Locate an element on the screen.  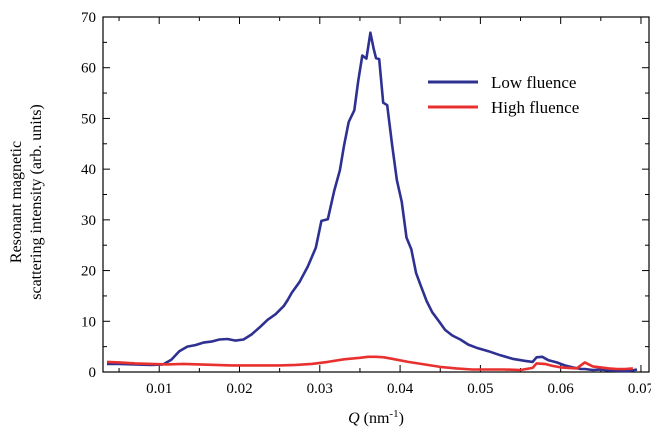
y-tick-label: 20 is located at coordinates (88, 272).